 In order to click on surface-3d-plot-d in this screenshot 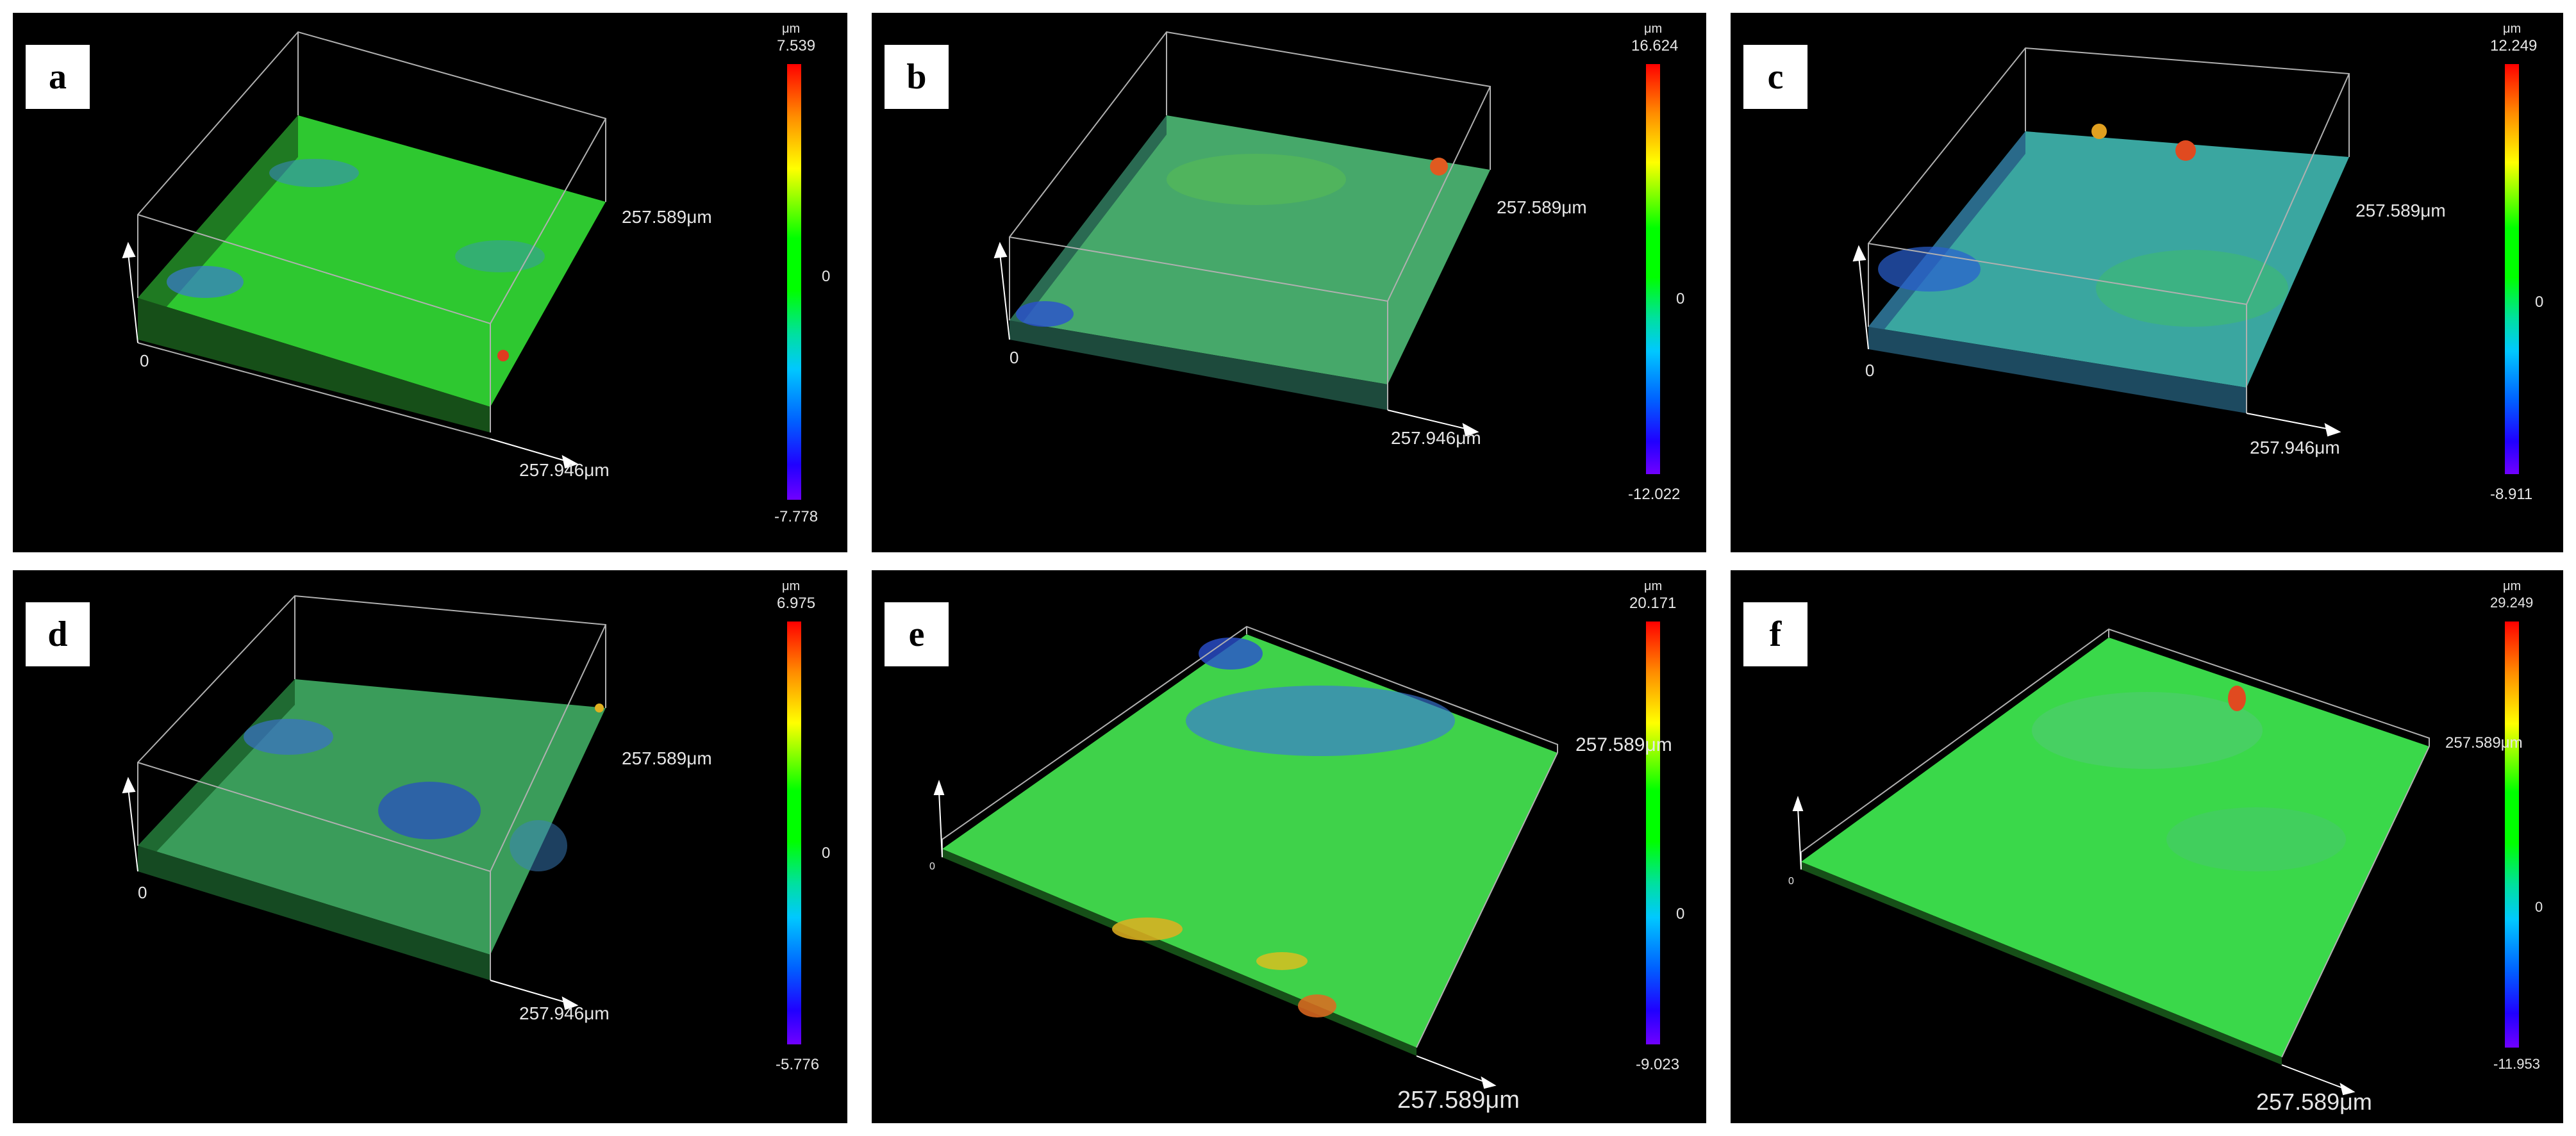, I will do `click(364, 802)`.